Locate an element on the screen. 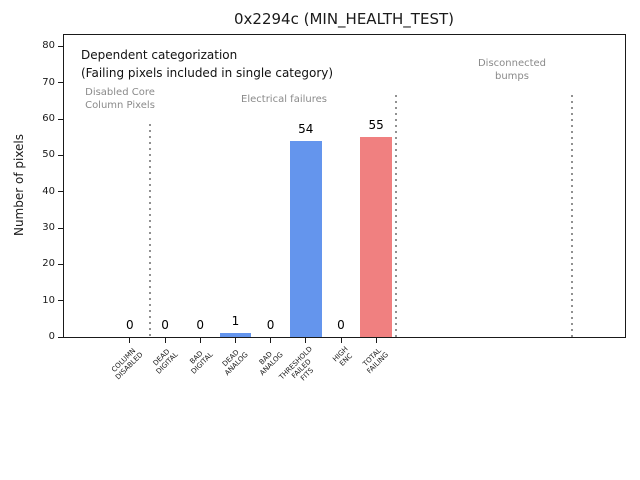 The image size is (640, 480). y-tick-label: 0 is located at coordinates (51, 336).